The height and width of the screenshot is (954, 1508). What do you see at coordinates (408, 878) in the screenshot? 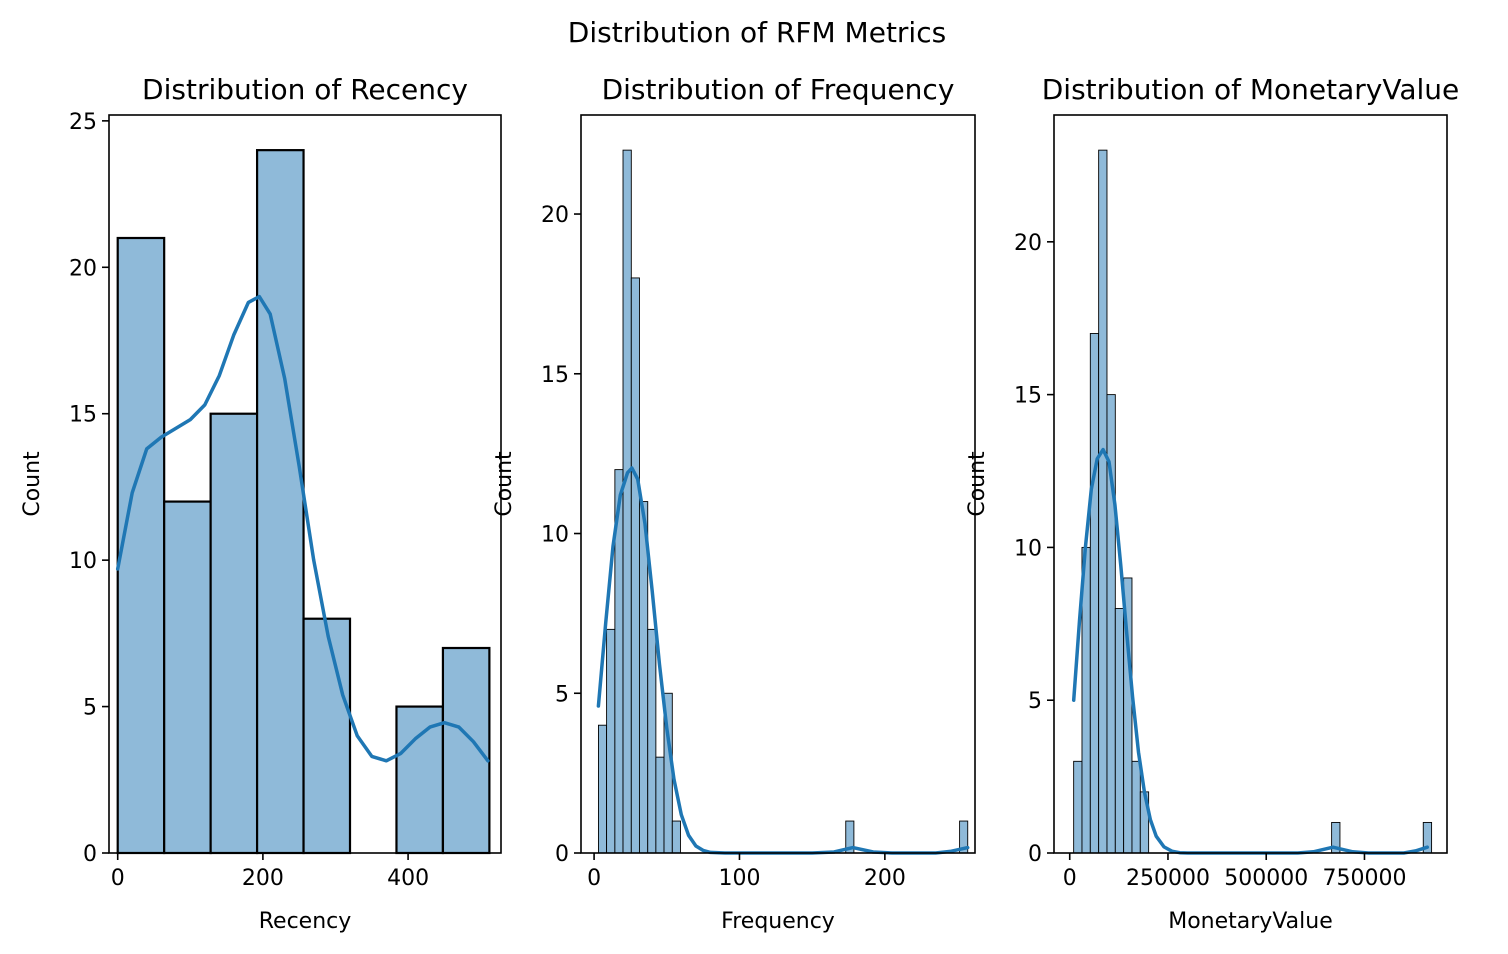
I see `x-tick-label: 400` at bounding box center [408, 878].